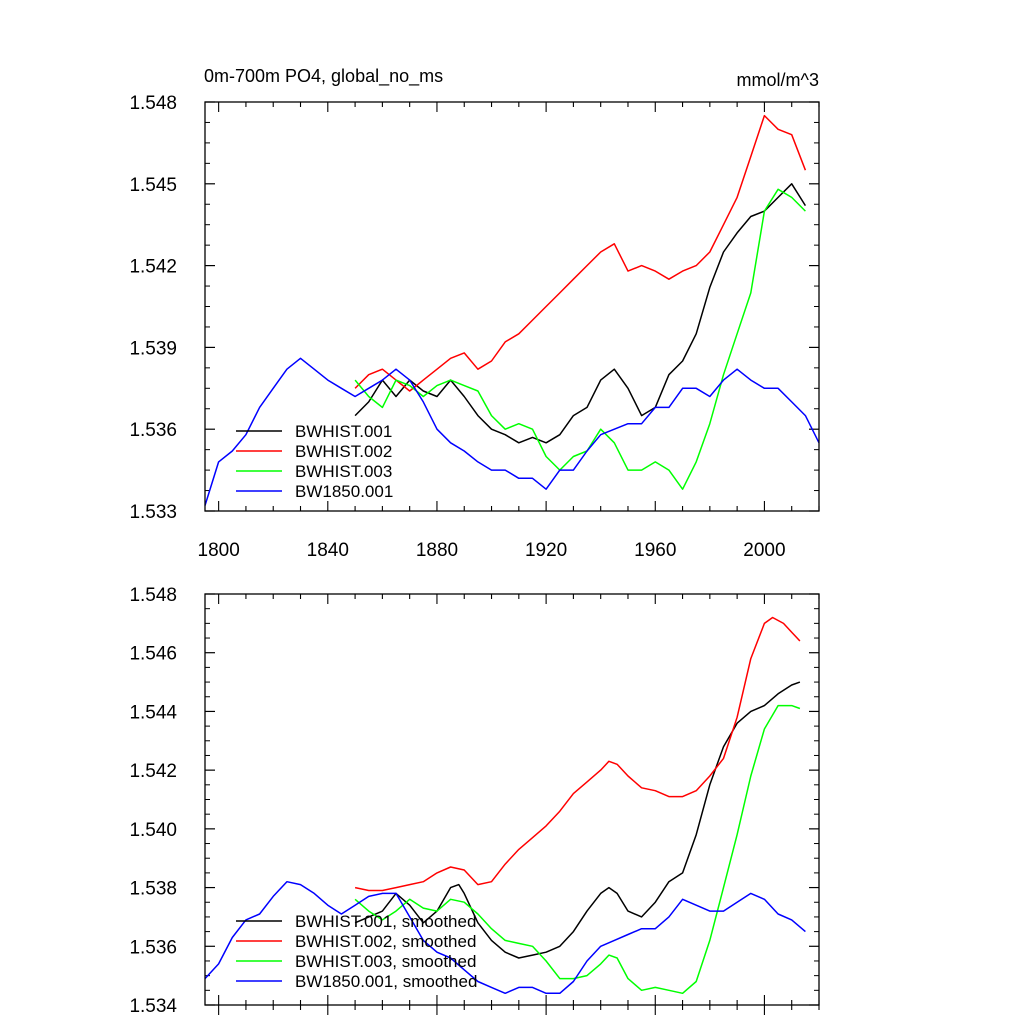 Image resolution: width=1024 pixels, height=1024 pixels. Describe the element at coordinates (153, 348) in the screenshot. I see `y-tick-label: 1.539` at that location.